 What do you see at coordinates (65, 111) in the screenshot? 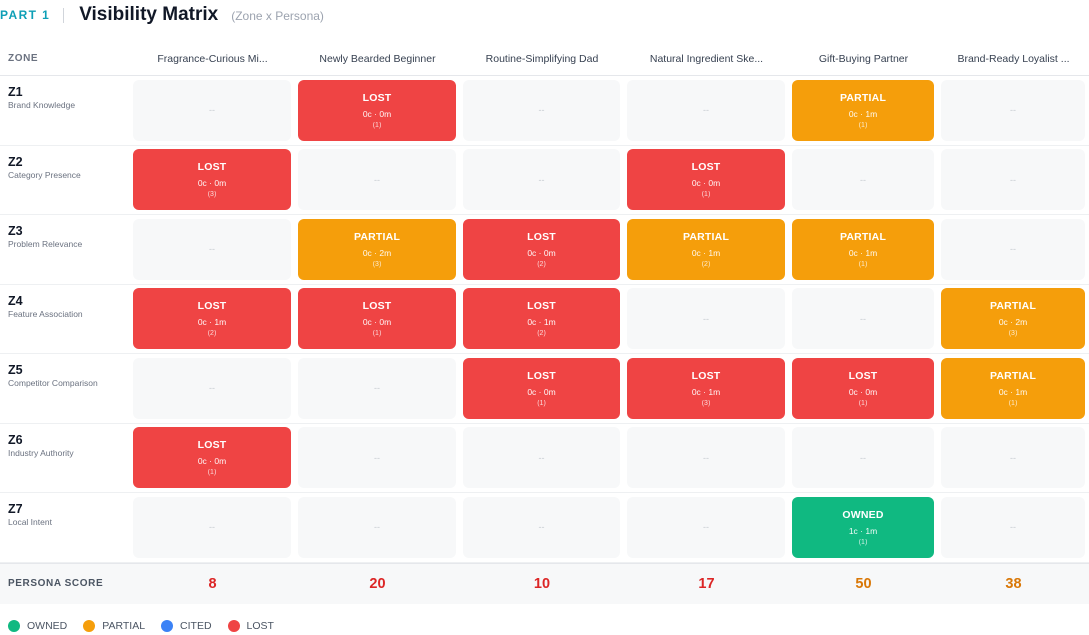
I see `zone-label-cell: Z1 Brand Knowledge` at bounding box center [65, 111].